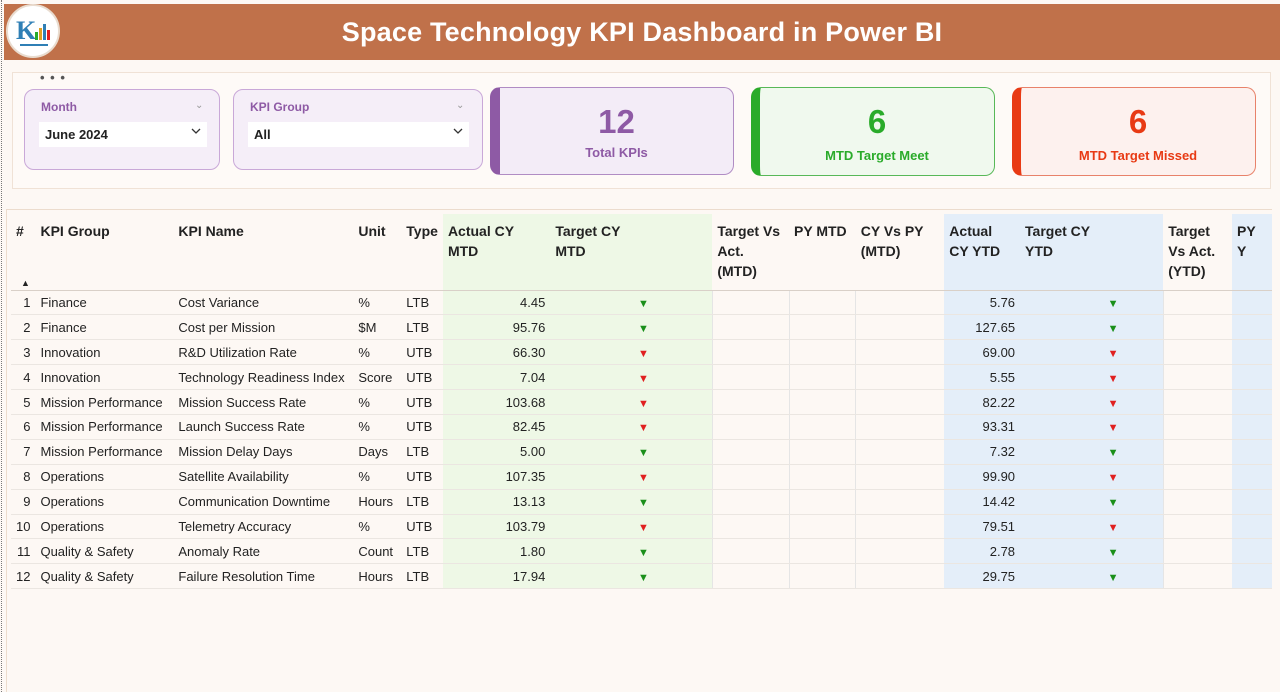  Describe the element at coordinates (496, 527) in the screenshot. I see `actual-cy-mtd-cell: 103.79` at that location.